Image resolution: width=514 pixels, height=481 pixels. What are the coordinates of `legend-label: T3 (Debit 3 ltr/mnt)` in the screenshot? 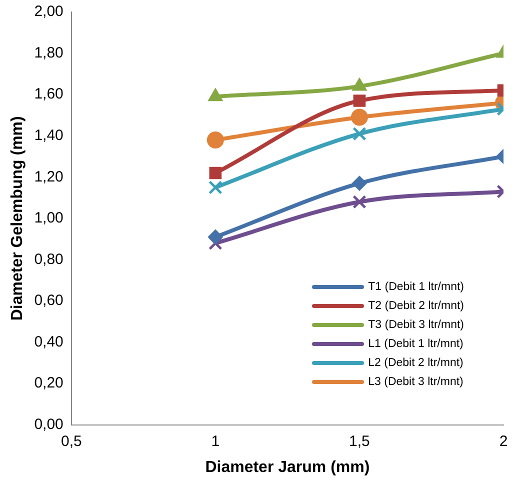 It's located at (416, 324).